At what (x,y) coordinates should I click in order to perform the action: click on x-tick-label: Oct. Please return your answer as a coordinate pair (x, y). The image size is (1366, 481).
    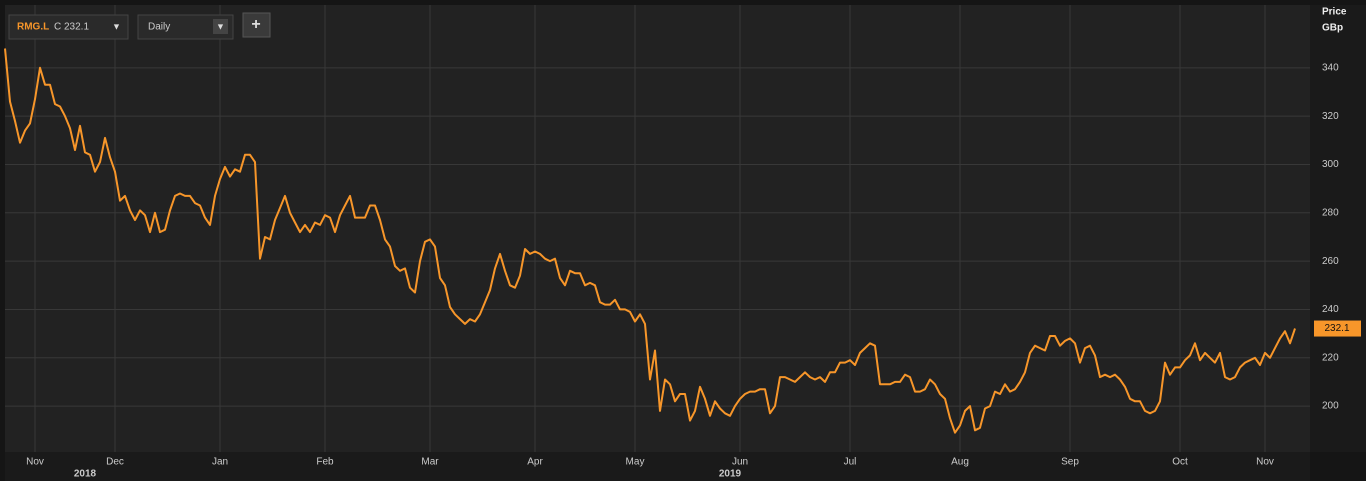
    Looking at the image, I should click on (1180, 462).